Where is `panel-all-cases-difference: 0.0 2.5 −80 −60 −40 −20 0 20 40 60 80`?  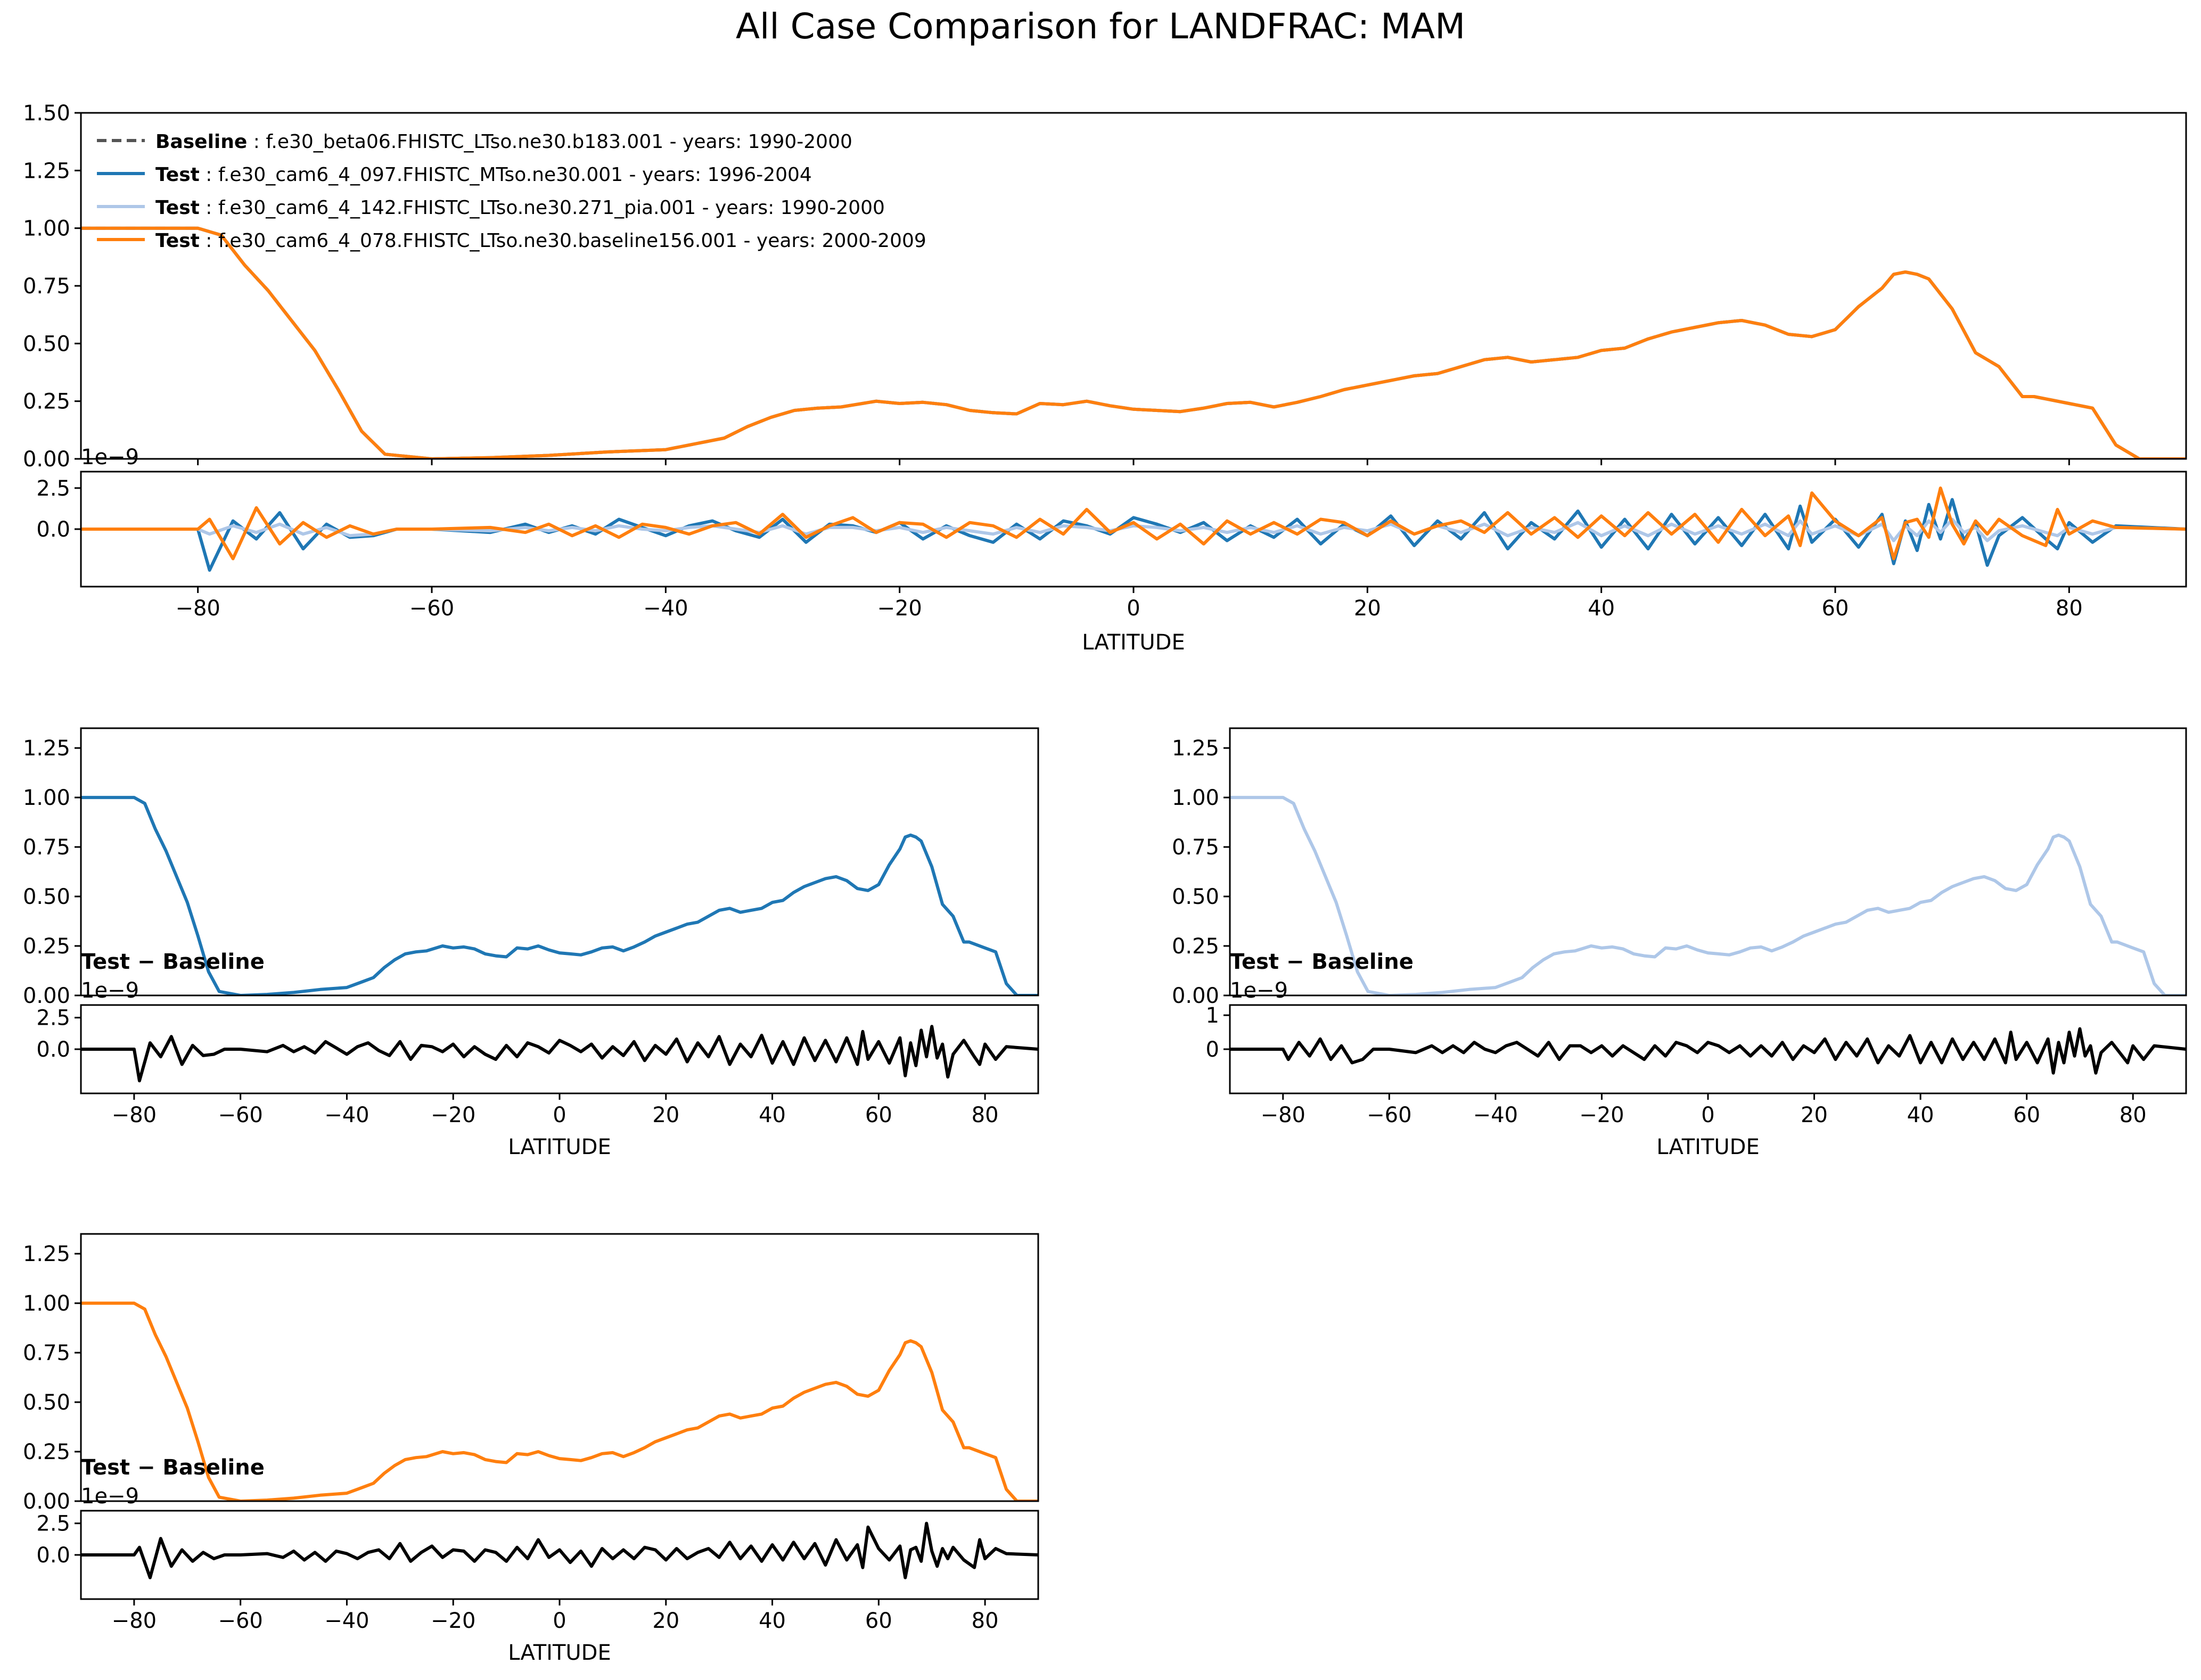 panel-all-cases-difference: 0.0 2.5 −80 −60 −40 −20 0 20 40 60 80 is located at coordinates (1111, 546).